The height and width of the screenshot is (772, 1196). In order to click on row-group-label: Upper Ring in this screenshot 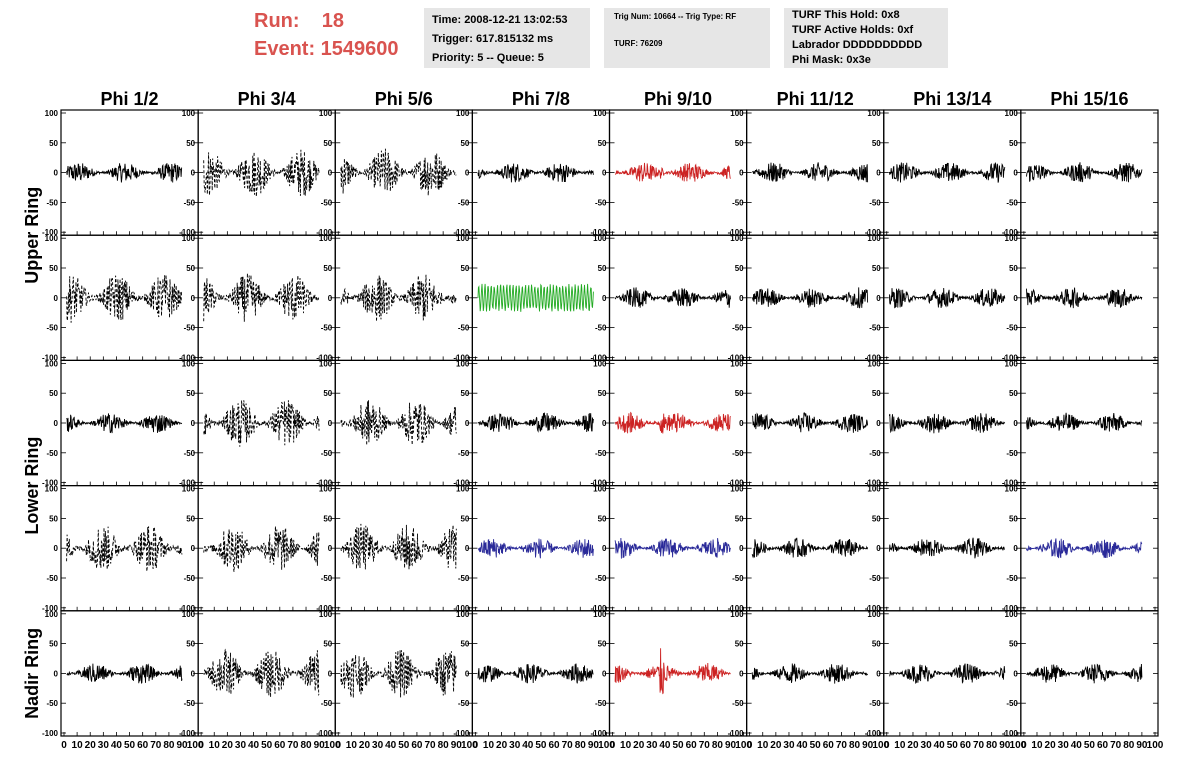, I will do `click(32, 235)`.